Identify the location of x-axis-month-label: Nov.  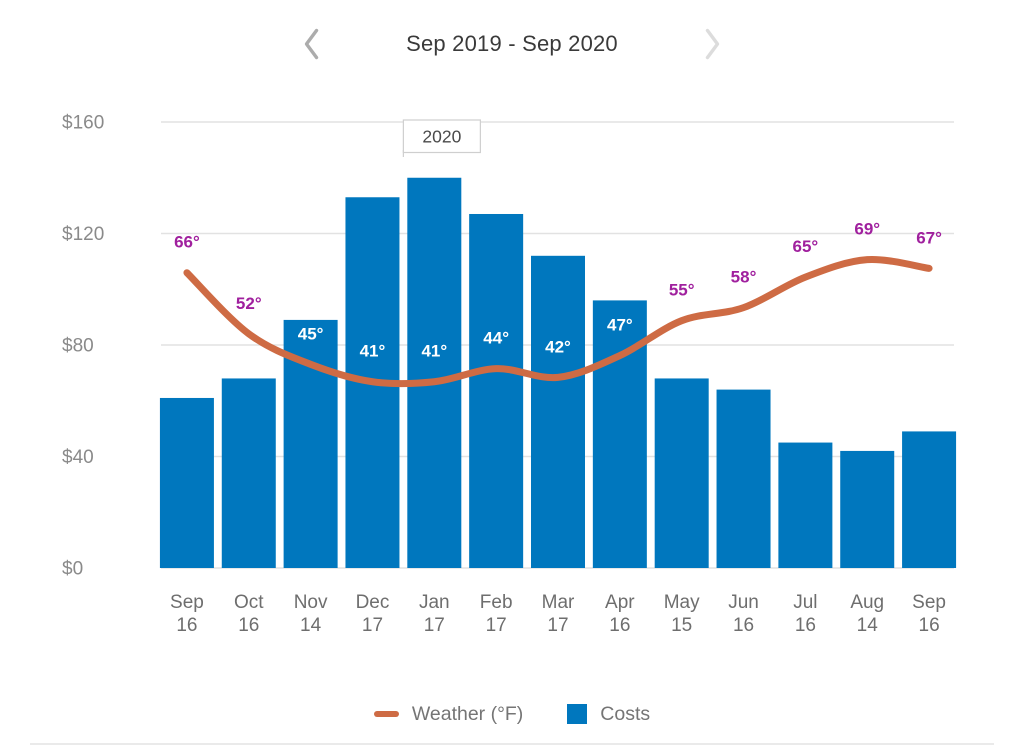
(311, 602).